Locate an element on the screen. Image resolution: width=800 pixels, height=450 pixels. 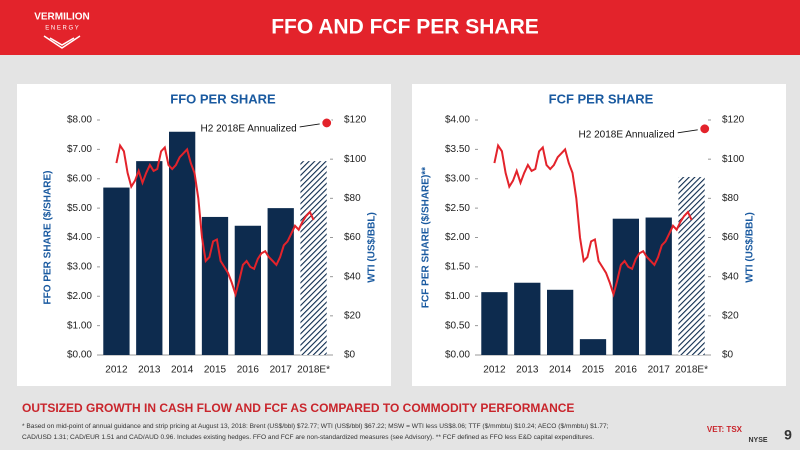
page-number: 9 is located at coordinates (788, 435).